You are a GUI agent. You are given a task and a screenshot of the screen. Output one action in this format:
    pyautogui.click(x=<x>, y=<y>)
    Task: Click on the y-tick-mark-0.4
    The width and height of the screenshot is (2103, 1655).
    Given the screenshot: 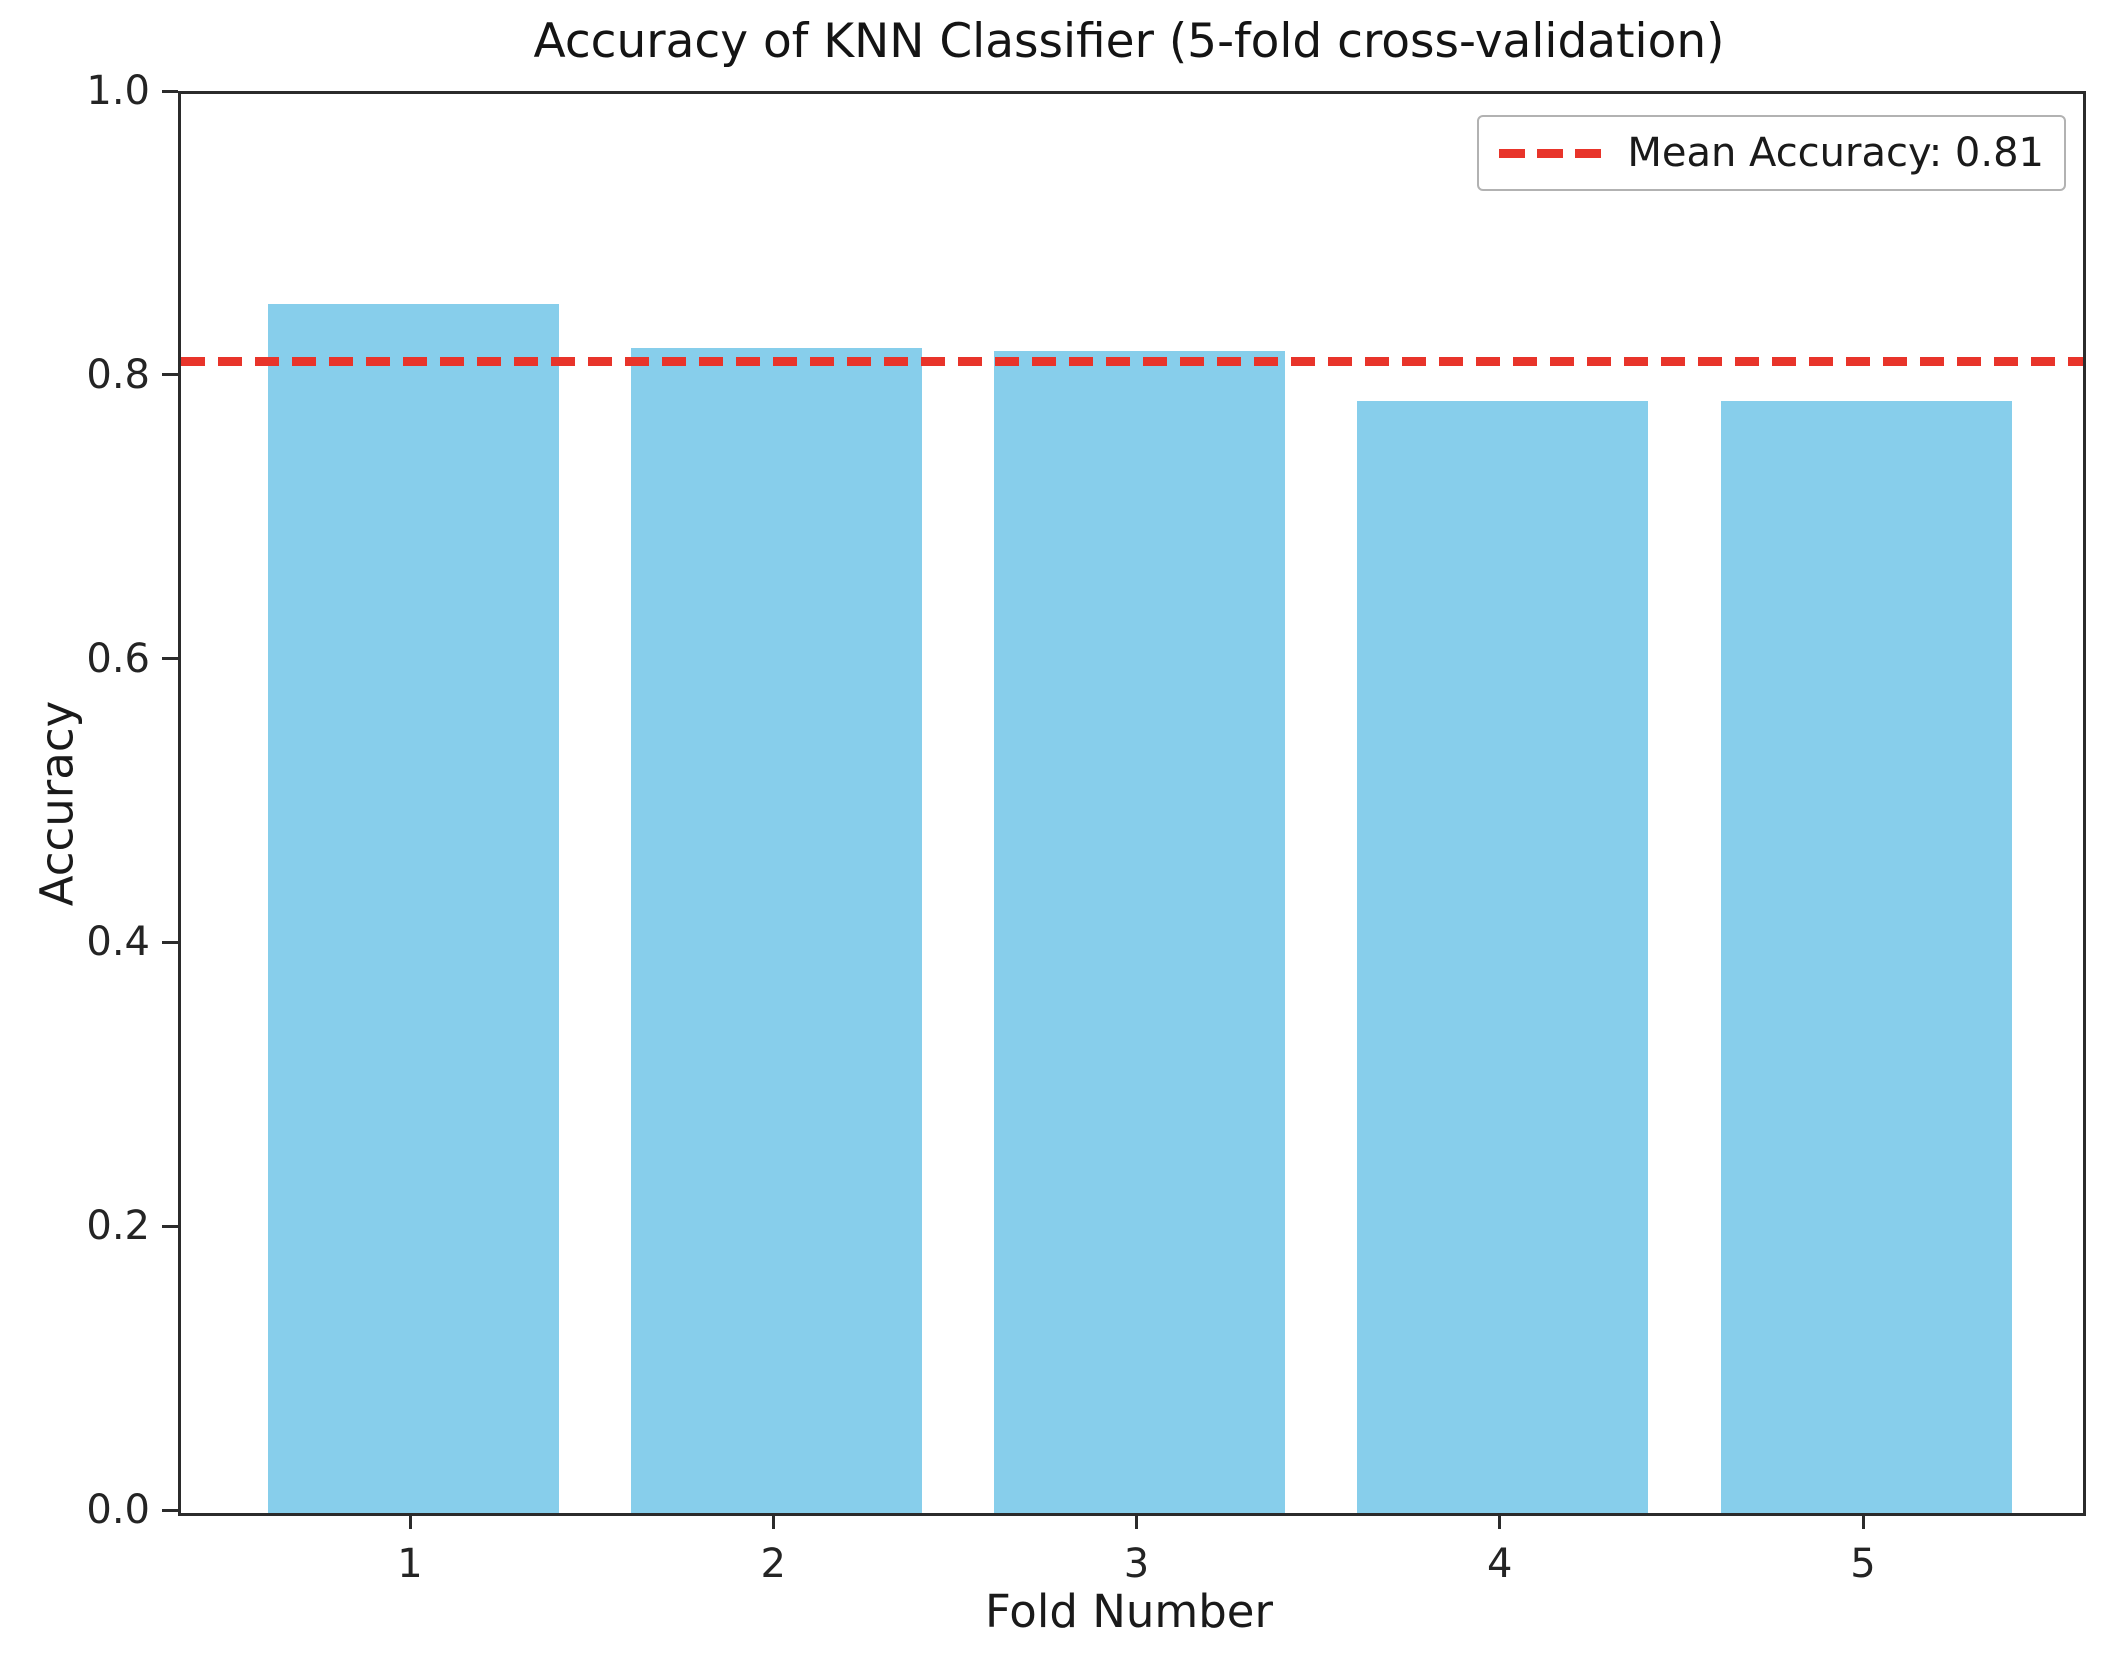 What is the action you would take?
    pyautogui.click(x=170, y=942)
    